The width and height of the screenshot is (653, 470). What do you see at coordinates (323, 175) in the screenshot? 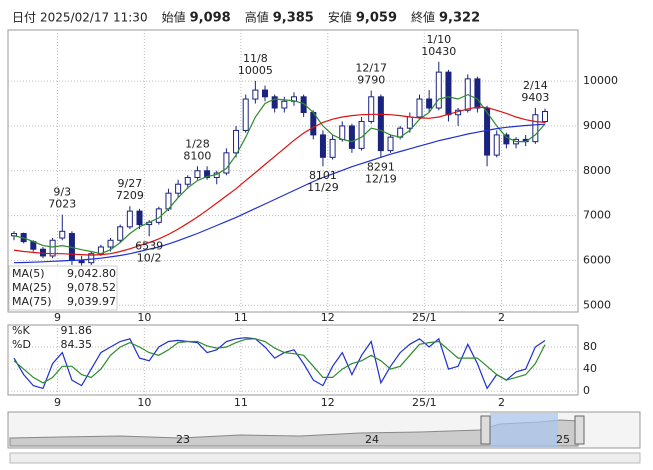
I see `annotation-price: 8101` at bounding box center [323, 175].